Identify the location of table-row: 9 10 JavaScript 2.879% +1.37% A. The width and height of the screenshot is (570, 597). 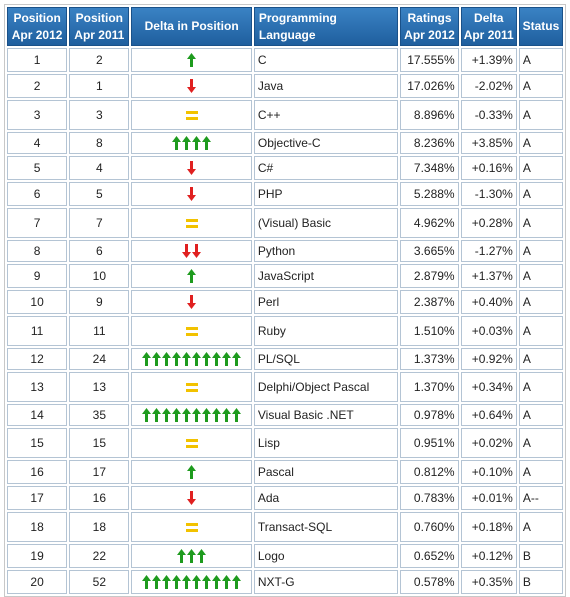
(285, 276).